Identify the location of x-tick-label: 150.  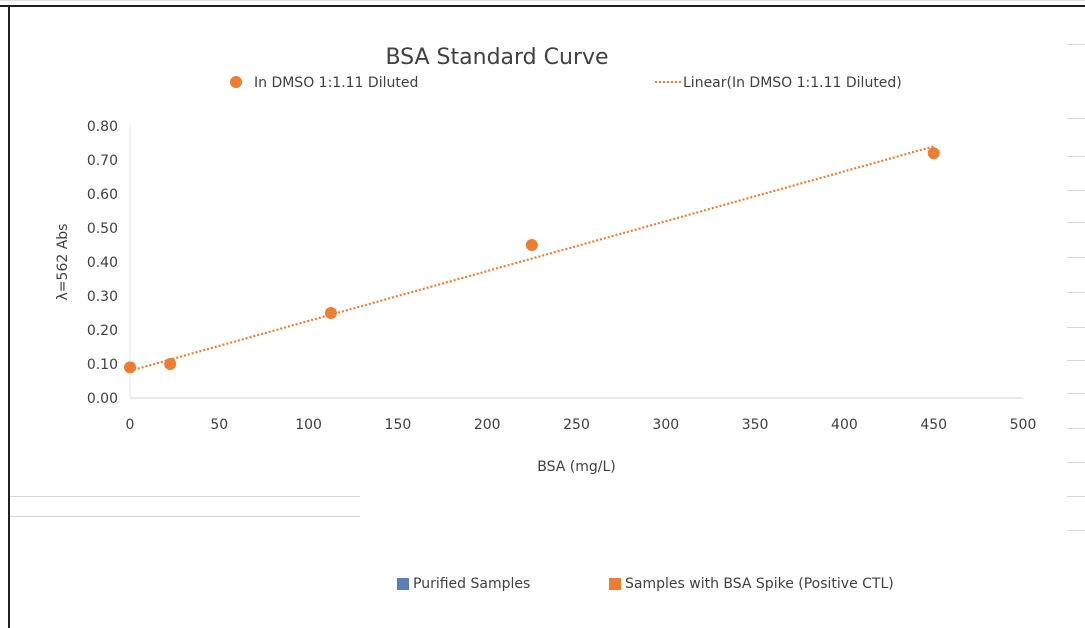
(398, 425).